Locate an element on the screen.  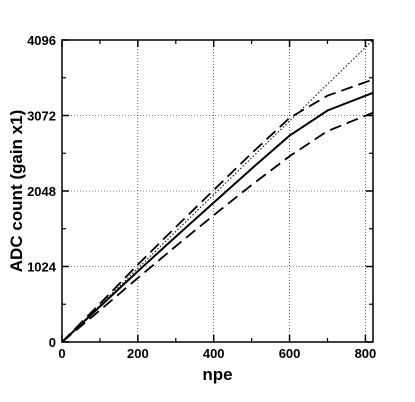
y-tick-label: 1024 is located at coordinates (42, 267).